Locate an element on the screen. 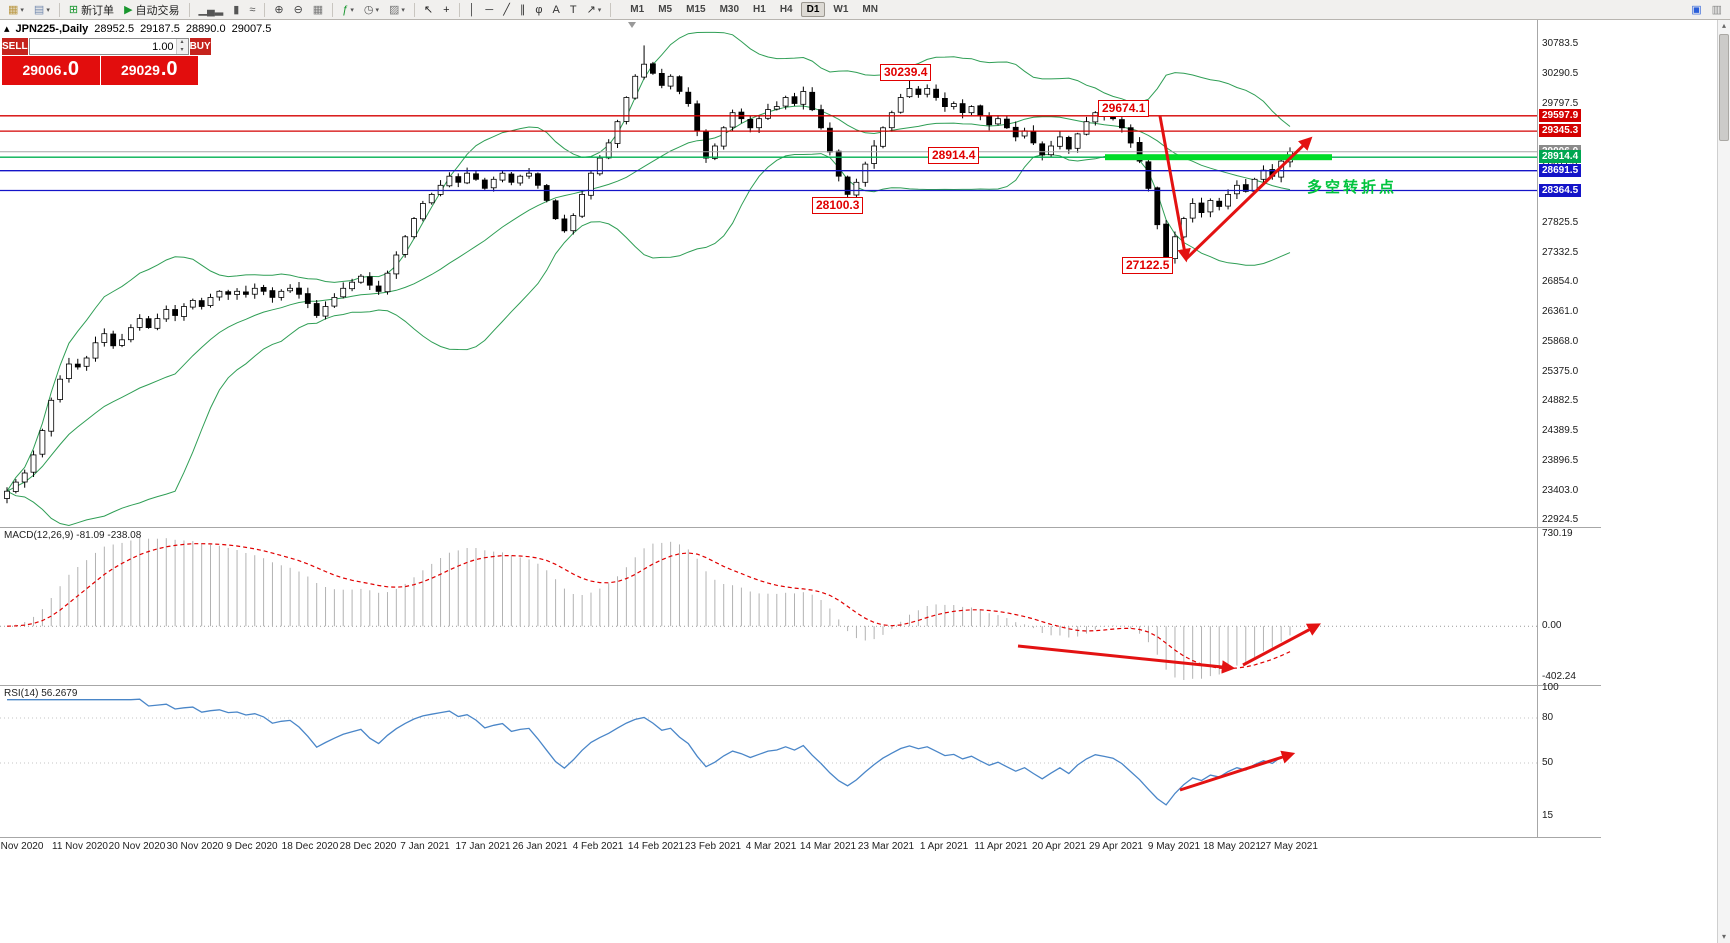 This screenshot has width=1730, height=943. timeframe-m15: M15 is located at coordinates (696, 9).